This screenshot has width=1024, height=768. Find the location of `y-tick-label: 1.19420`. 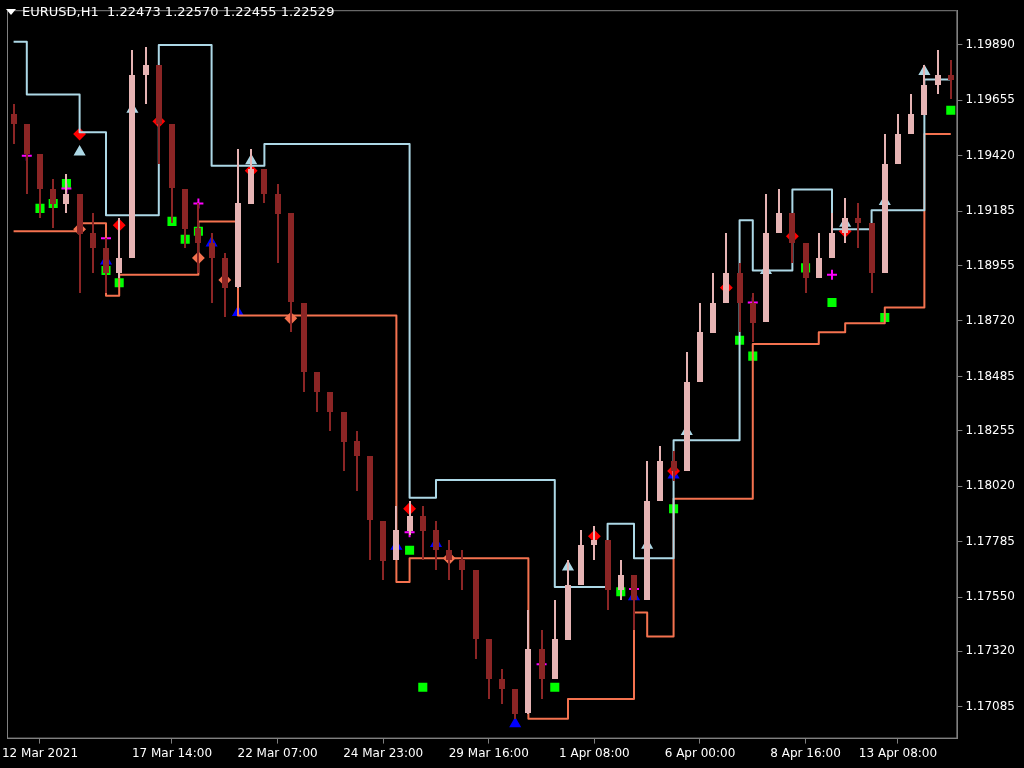

y-tick-label: 1.19420 is located at coordinates (990, 154).